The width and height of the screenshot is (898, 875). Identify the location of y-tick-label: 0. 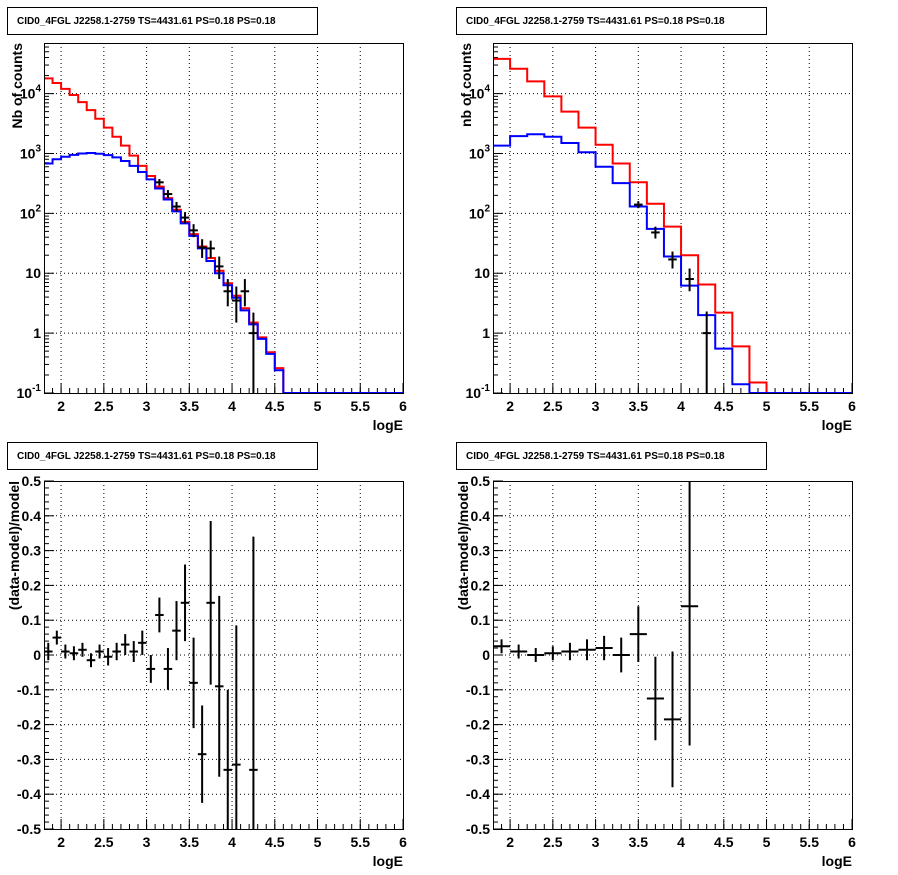
(486, 655).